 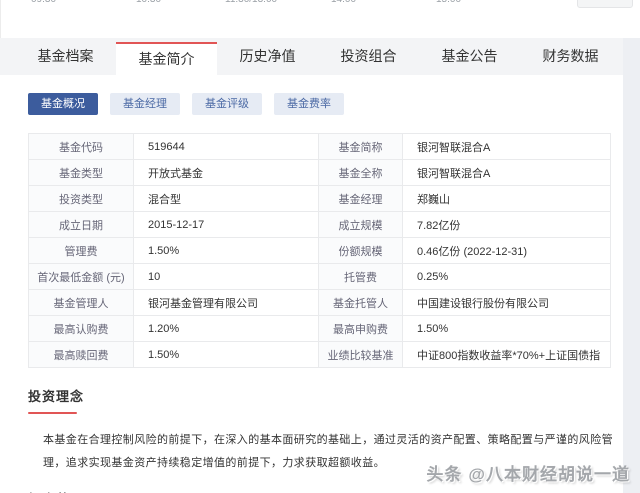 I want to click on tab-fund-intro: 基金简介, so click(x=166, y=58).